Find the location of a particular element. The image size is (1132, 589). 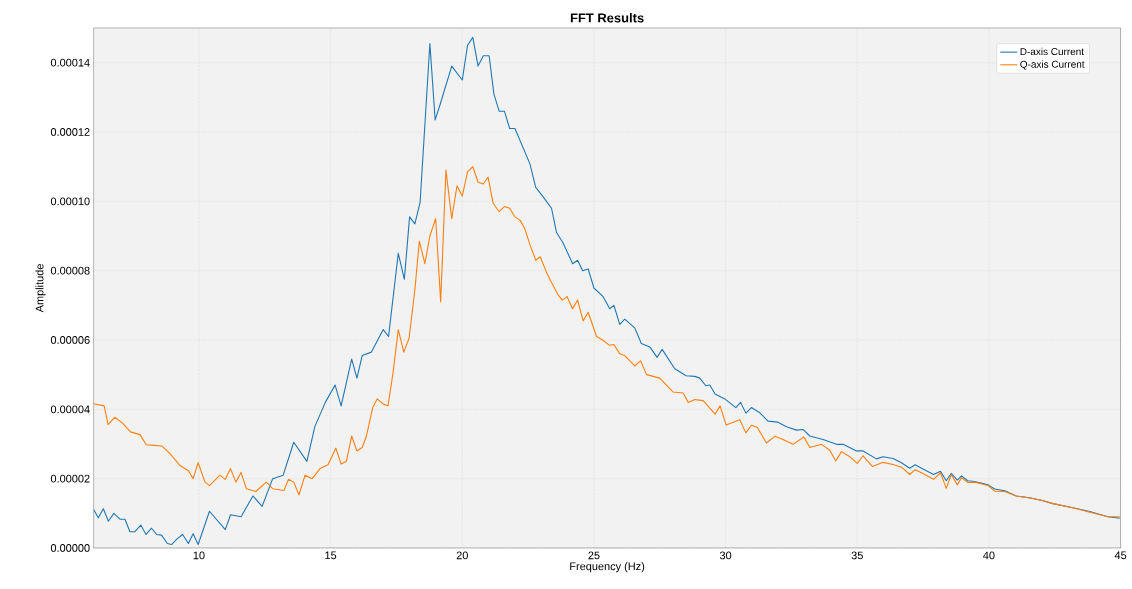

y-tick-label: 0.00000 is located at coordinates (70, 548).